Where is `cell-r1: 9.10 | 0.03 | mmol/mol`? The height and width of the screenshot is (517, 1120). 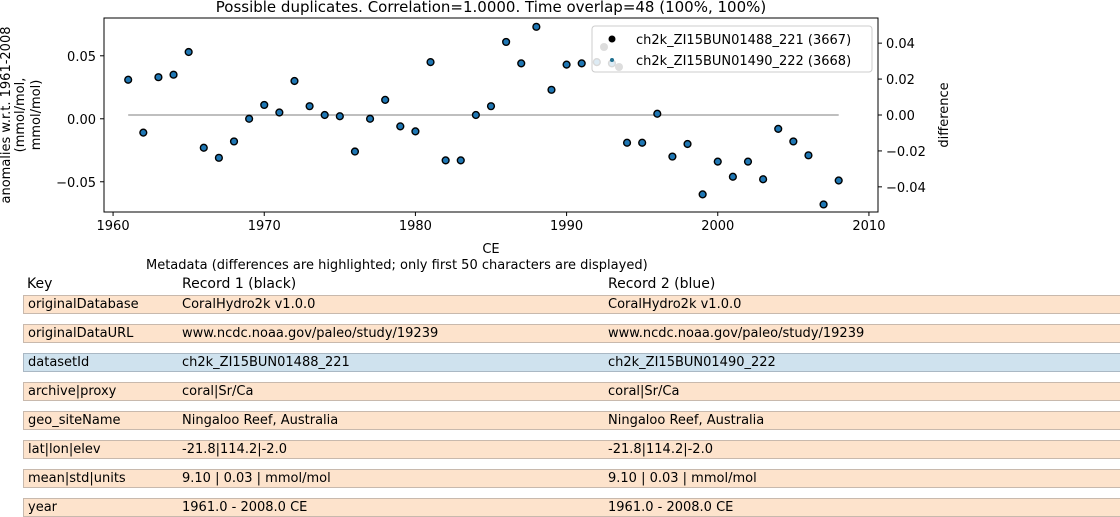
cell-r1: 9.10 | 0.03 | mmol/mol is located at coordinates (256, 478).